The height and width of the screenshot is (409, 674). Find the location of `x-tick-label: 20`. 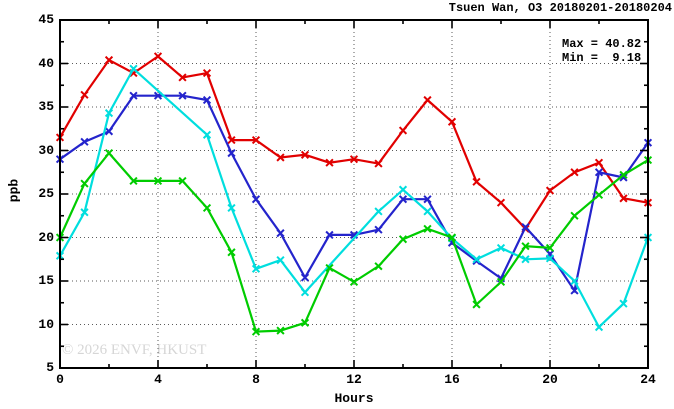

x-tick-label: 20 is located at coordinates (550, 379).